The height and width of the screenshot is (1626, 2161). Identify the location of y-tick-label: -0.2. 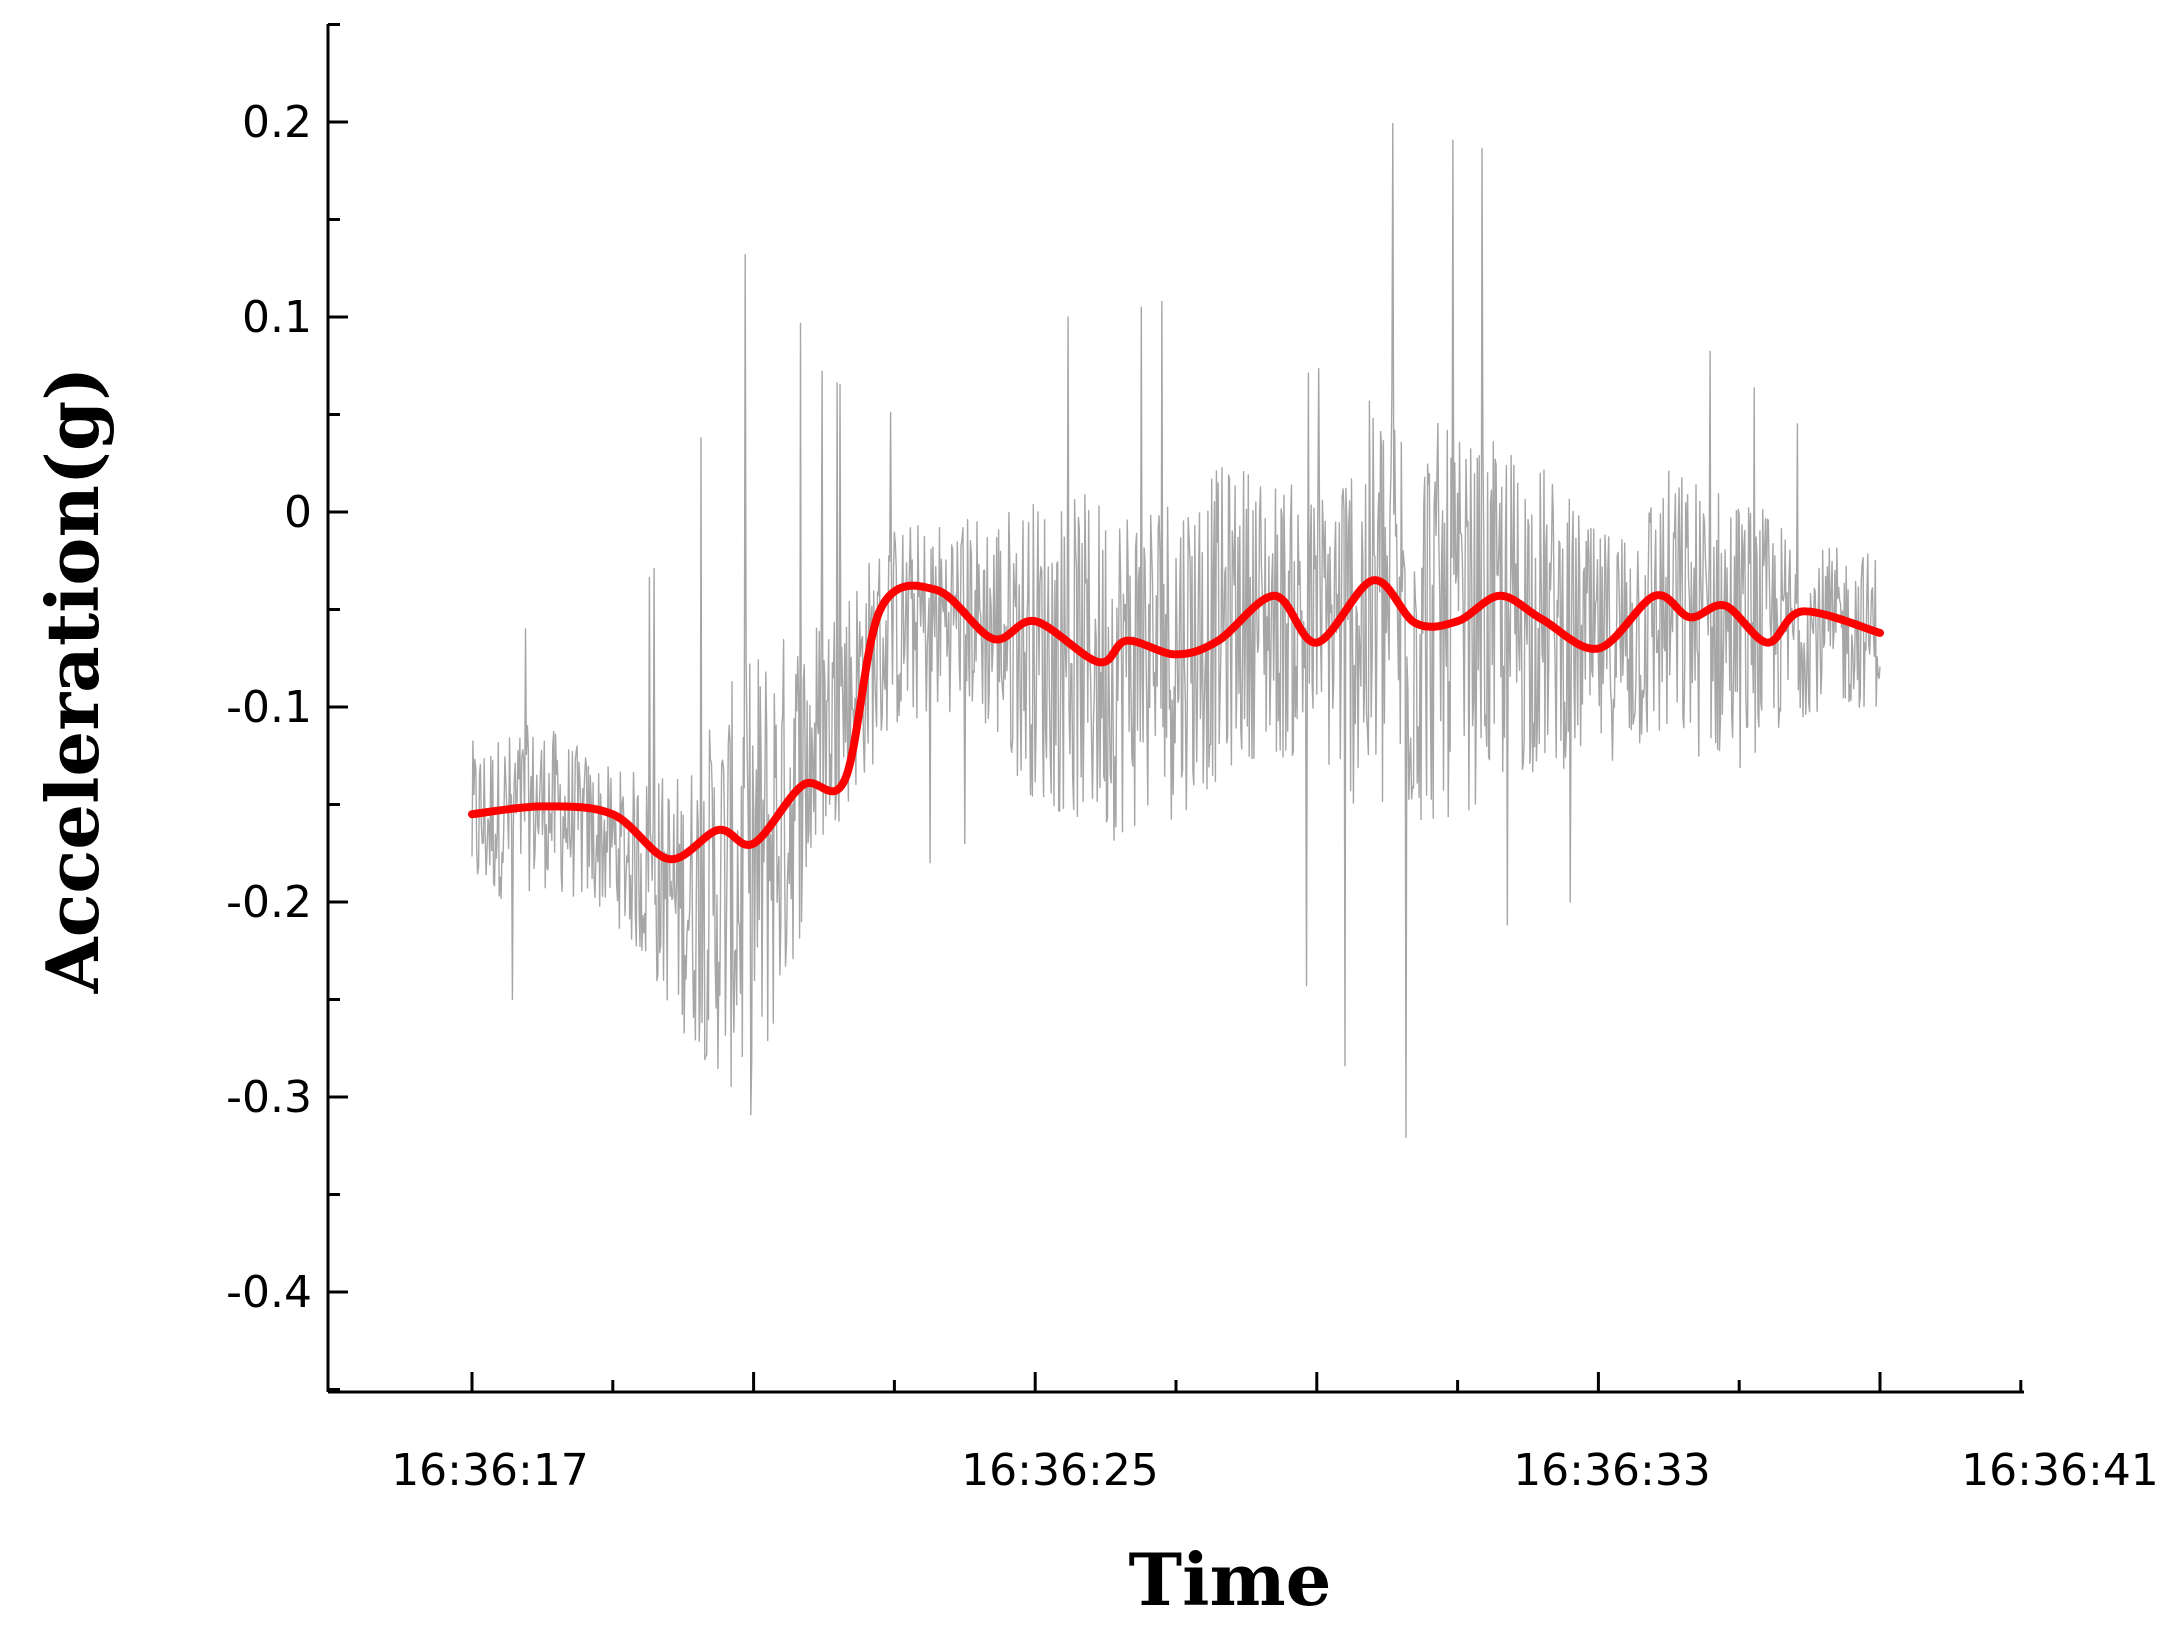
(269, 902).